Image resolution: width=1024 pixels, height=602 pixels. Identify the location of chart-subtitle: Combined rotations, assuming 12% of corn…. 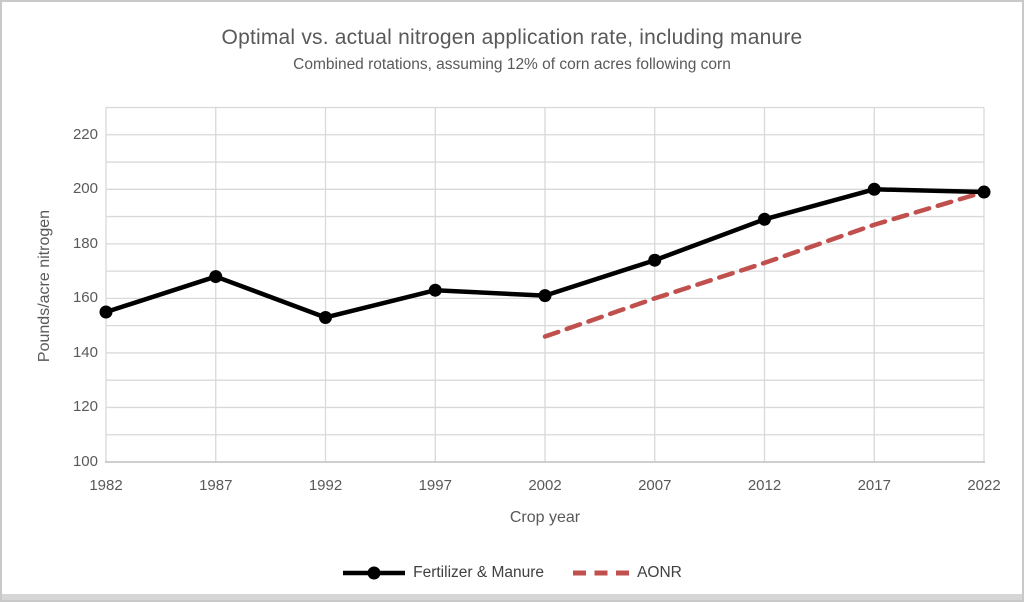
(512, 64).